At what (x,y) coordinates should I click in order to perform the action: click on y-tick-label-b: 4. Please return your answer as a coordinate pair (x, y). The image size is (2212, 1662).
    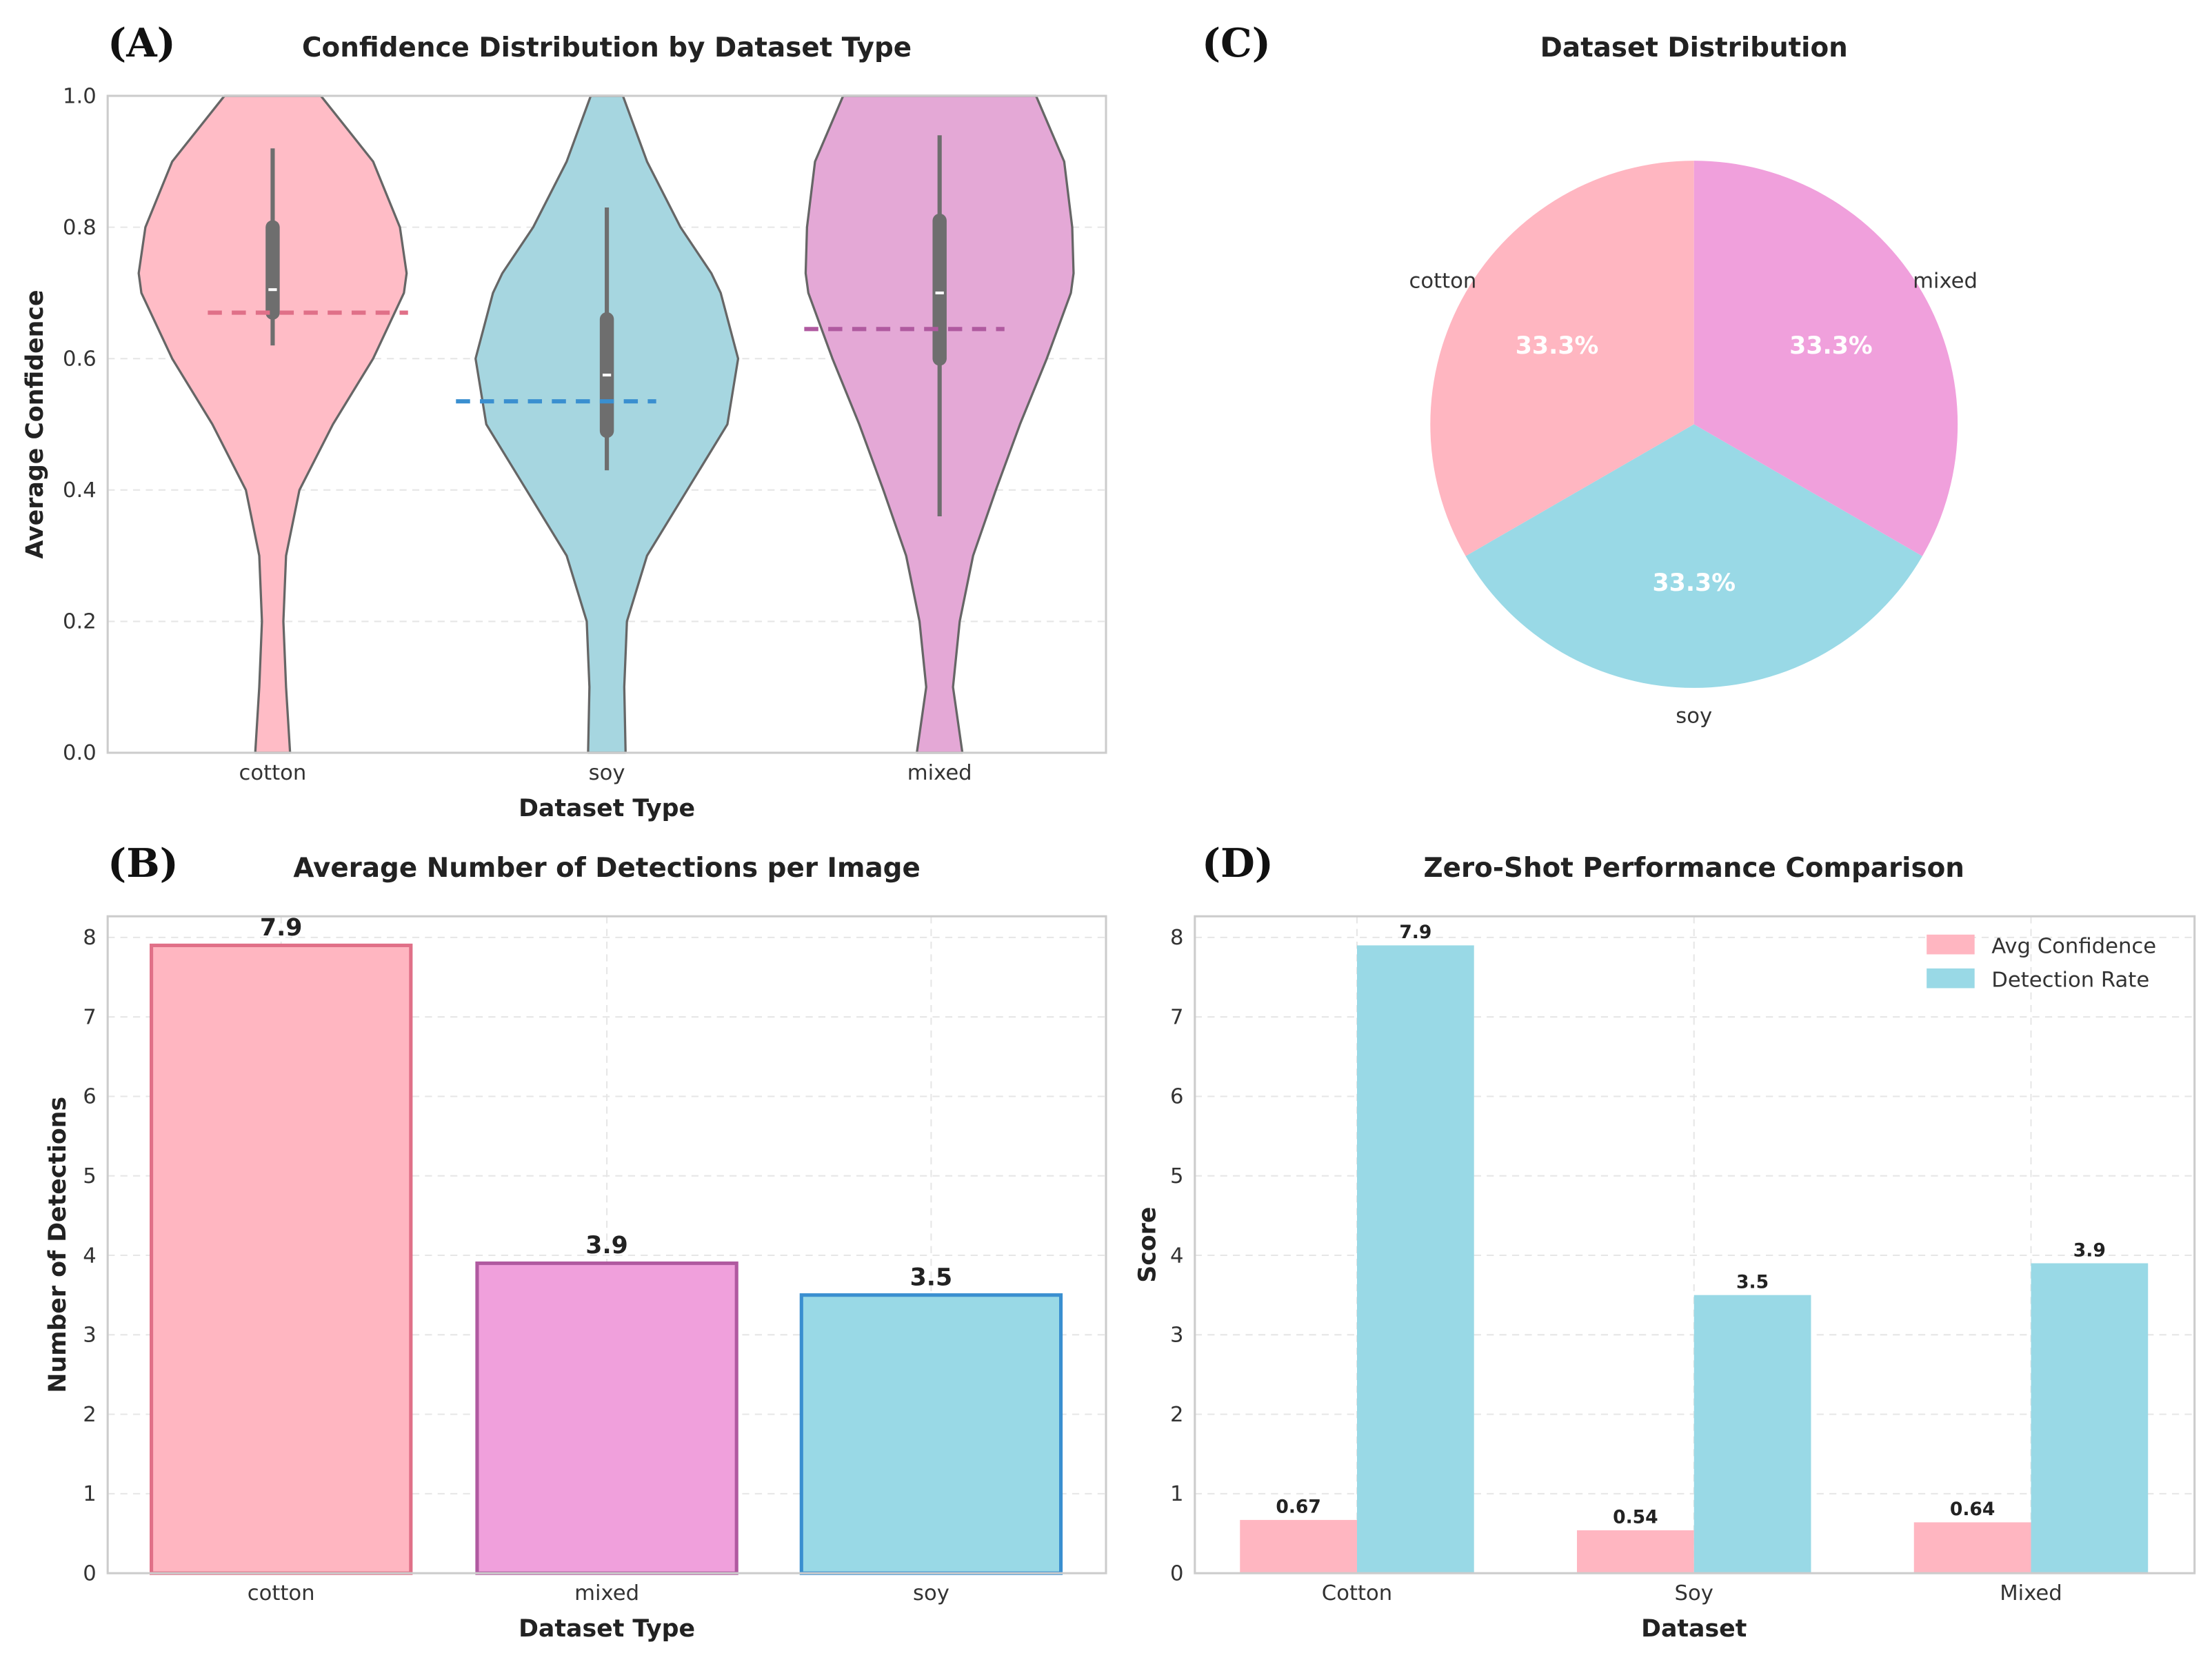
    Looking at the image, I should click on (90, 1256).